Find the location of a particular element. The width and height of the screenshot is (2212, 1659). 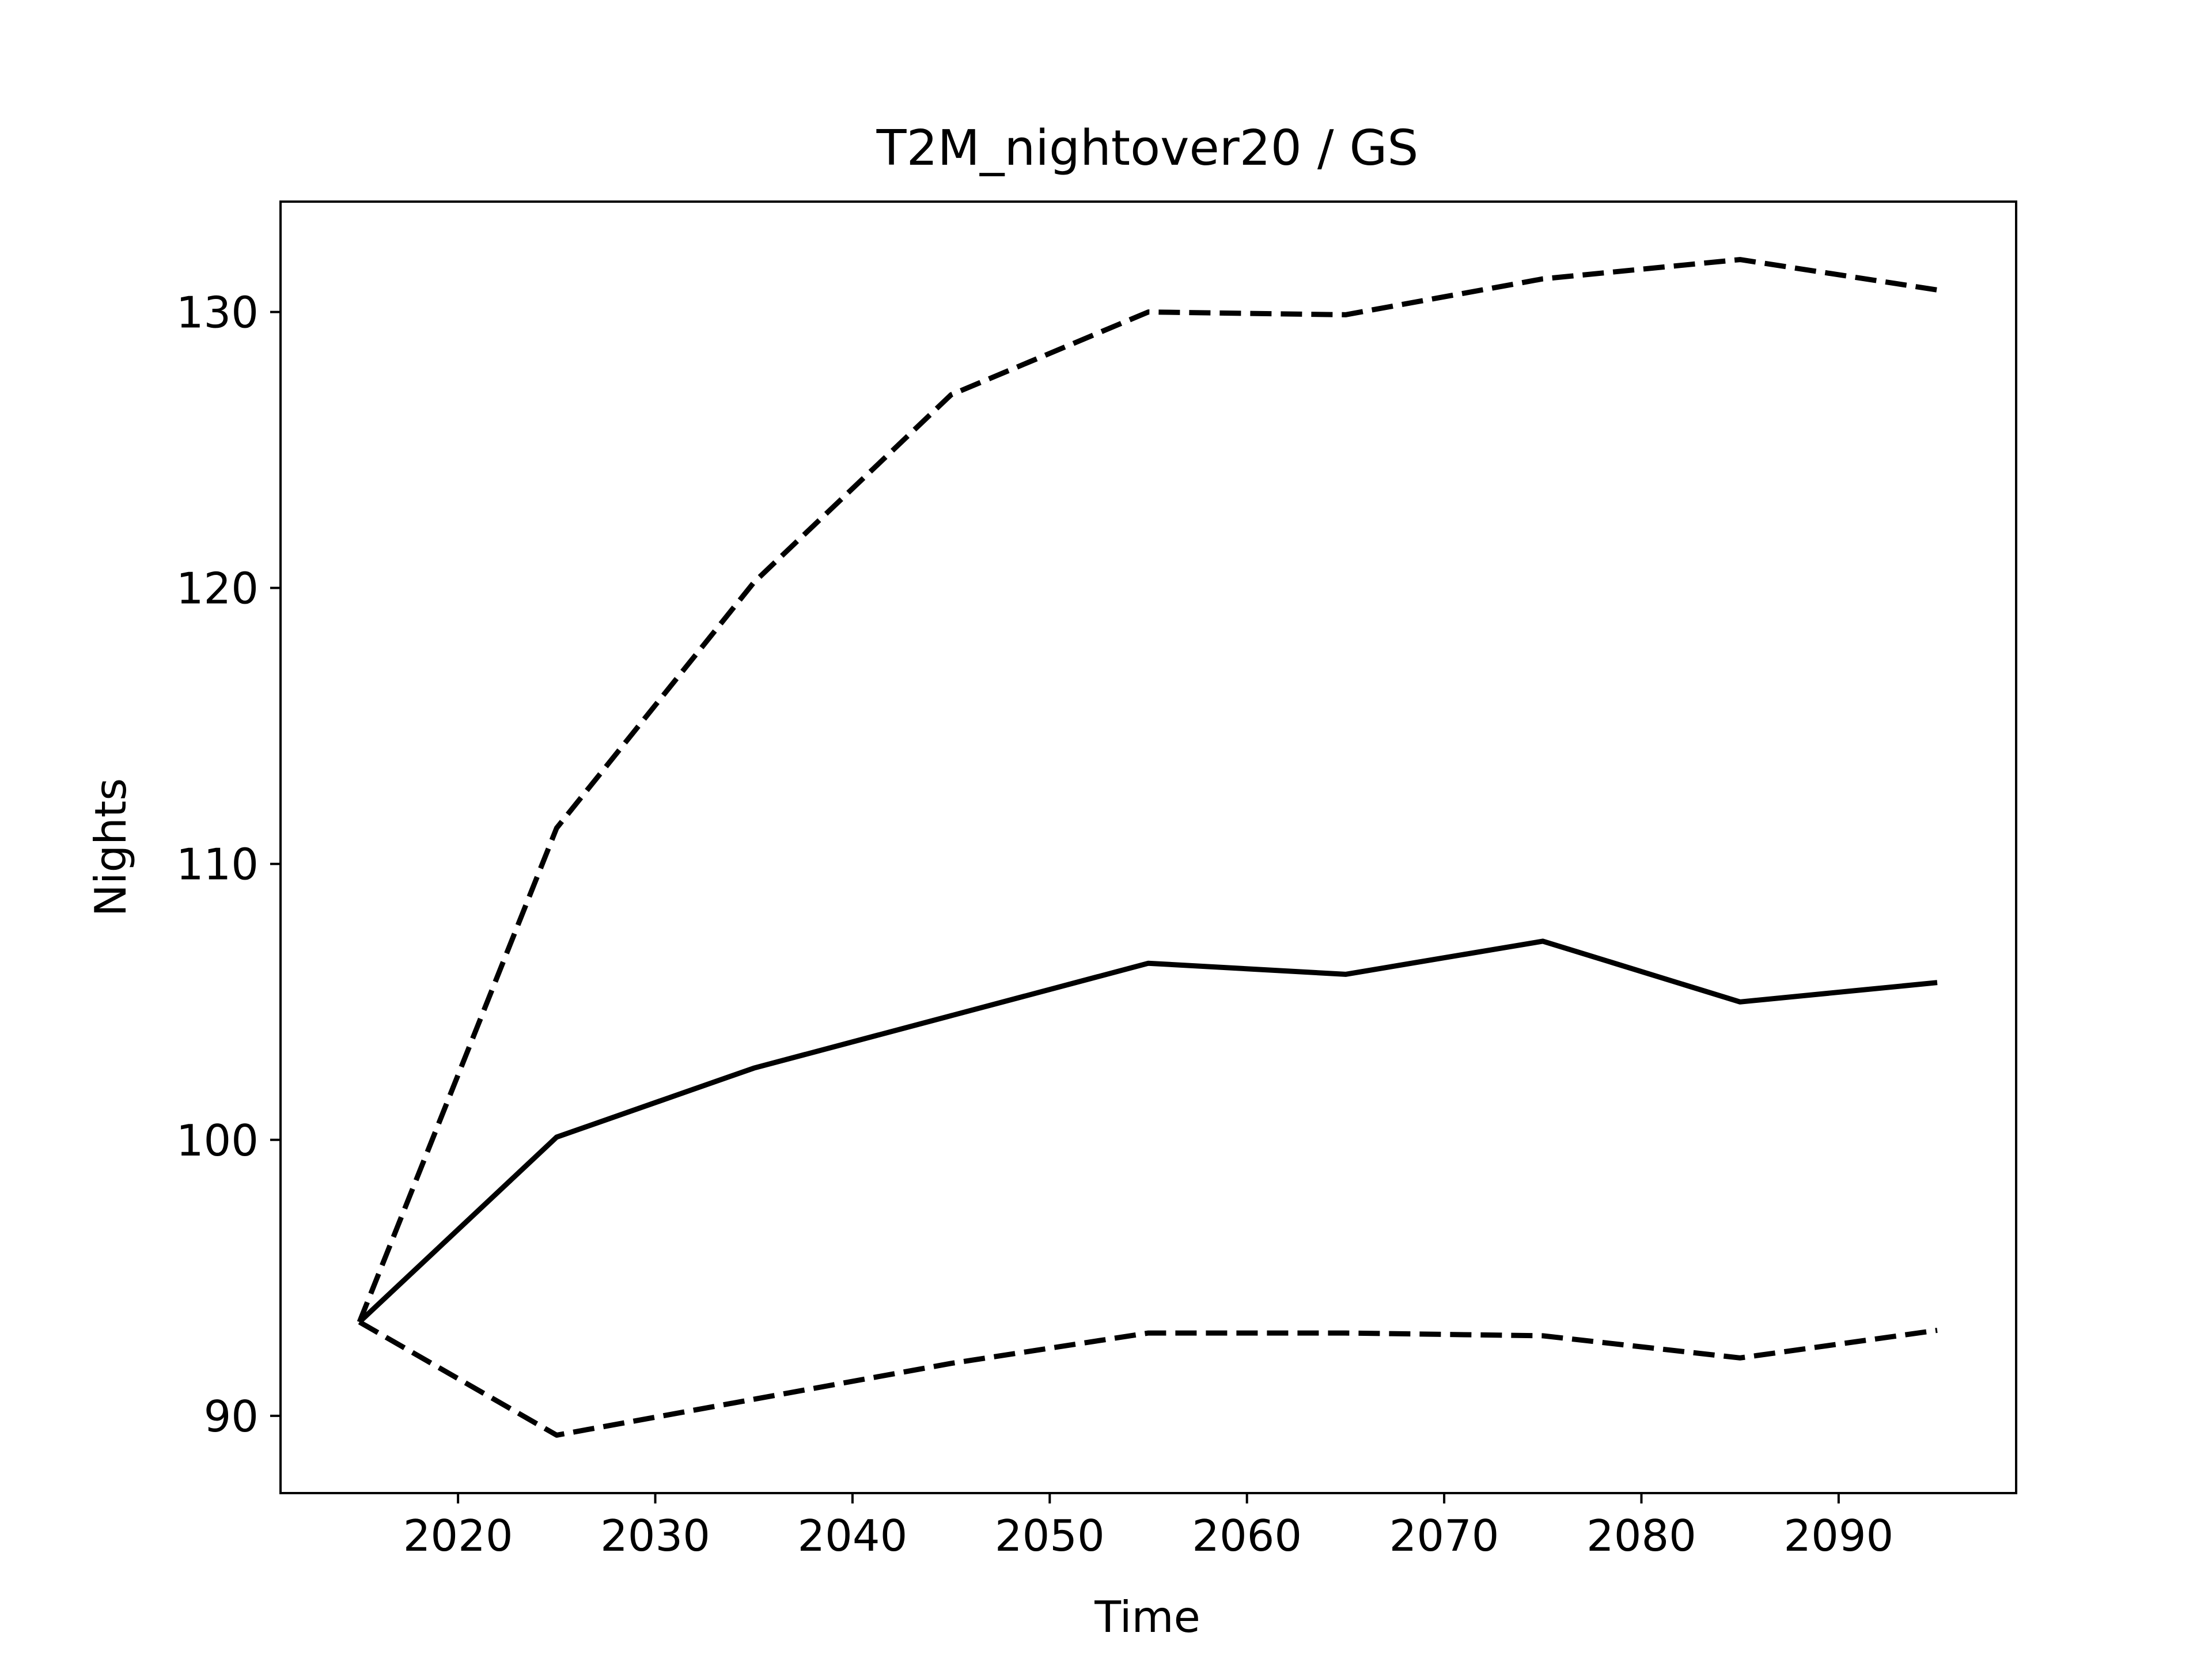

y-tick-label: 90 is located at coordinates (231, 1416).